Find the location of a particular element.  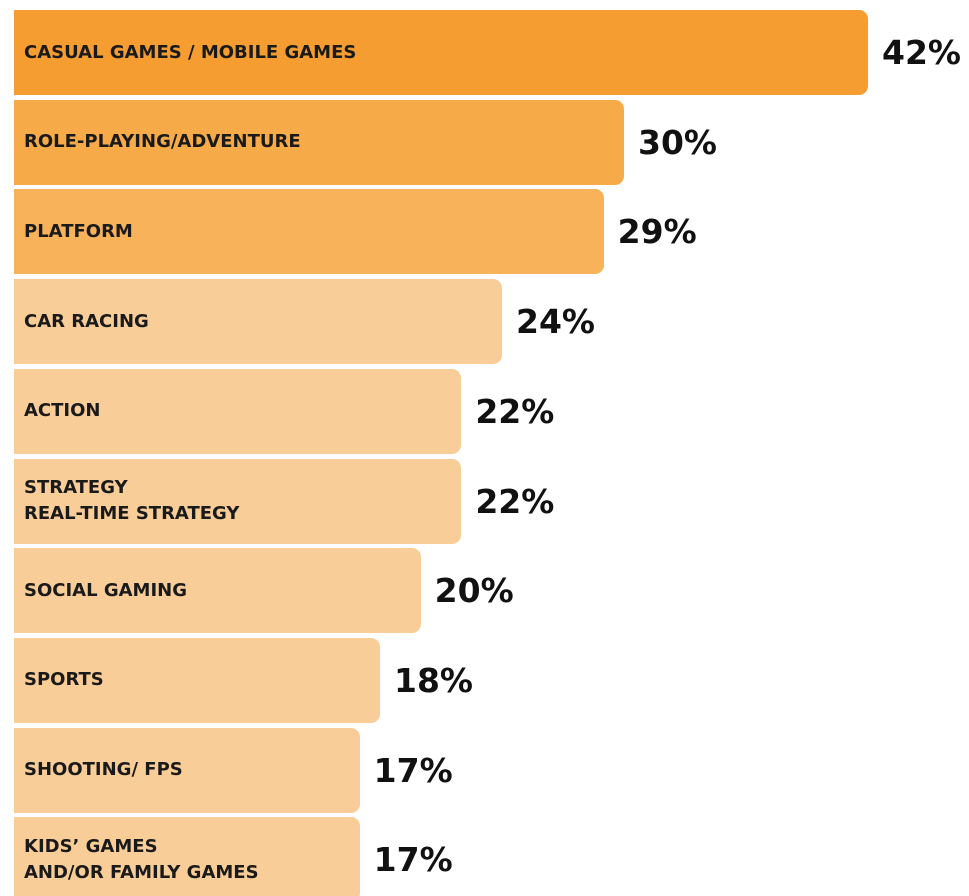

value-label: 42% is located at coordinates (921, 52).